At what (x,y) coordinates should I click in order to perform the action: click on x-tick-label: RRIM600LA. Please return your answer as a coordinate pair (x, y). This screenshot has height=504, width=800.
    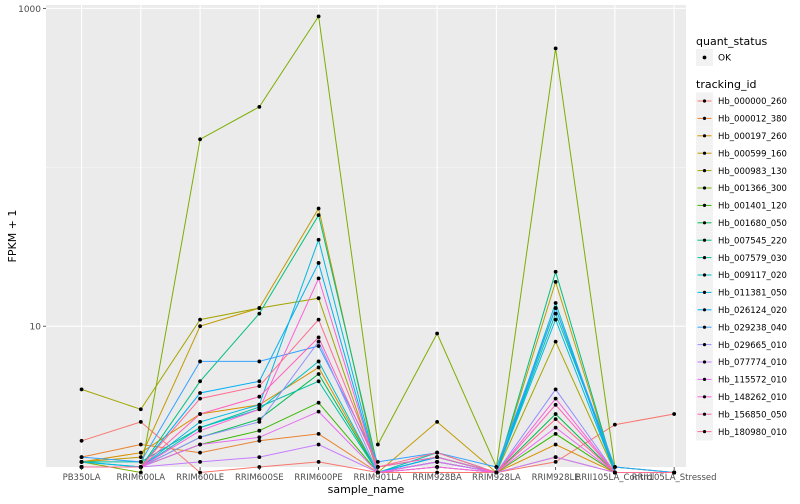
    Looking at the image, I should click on (141, 478).